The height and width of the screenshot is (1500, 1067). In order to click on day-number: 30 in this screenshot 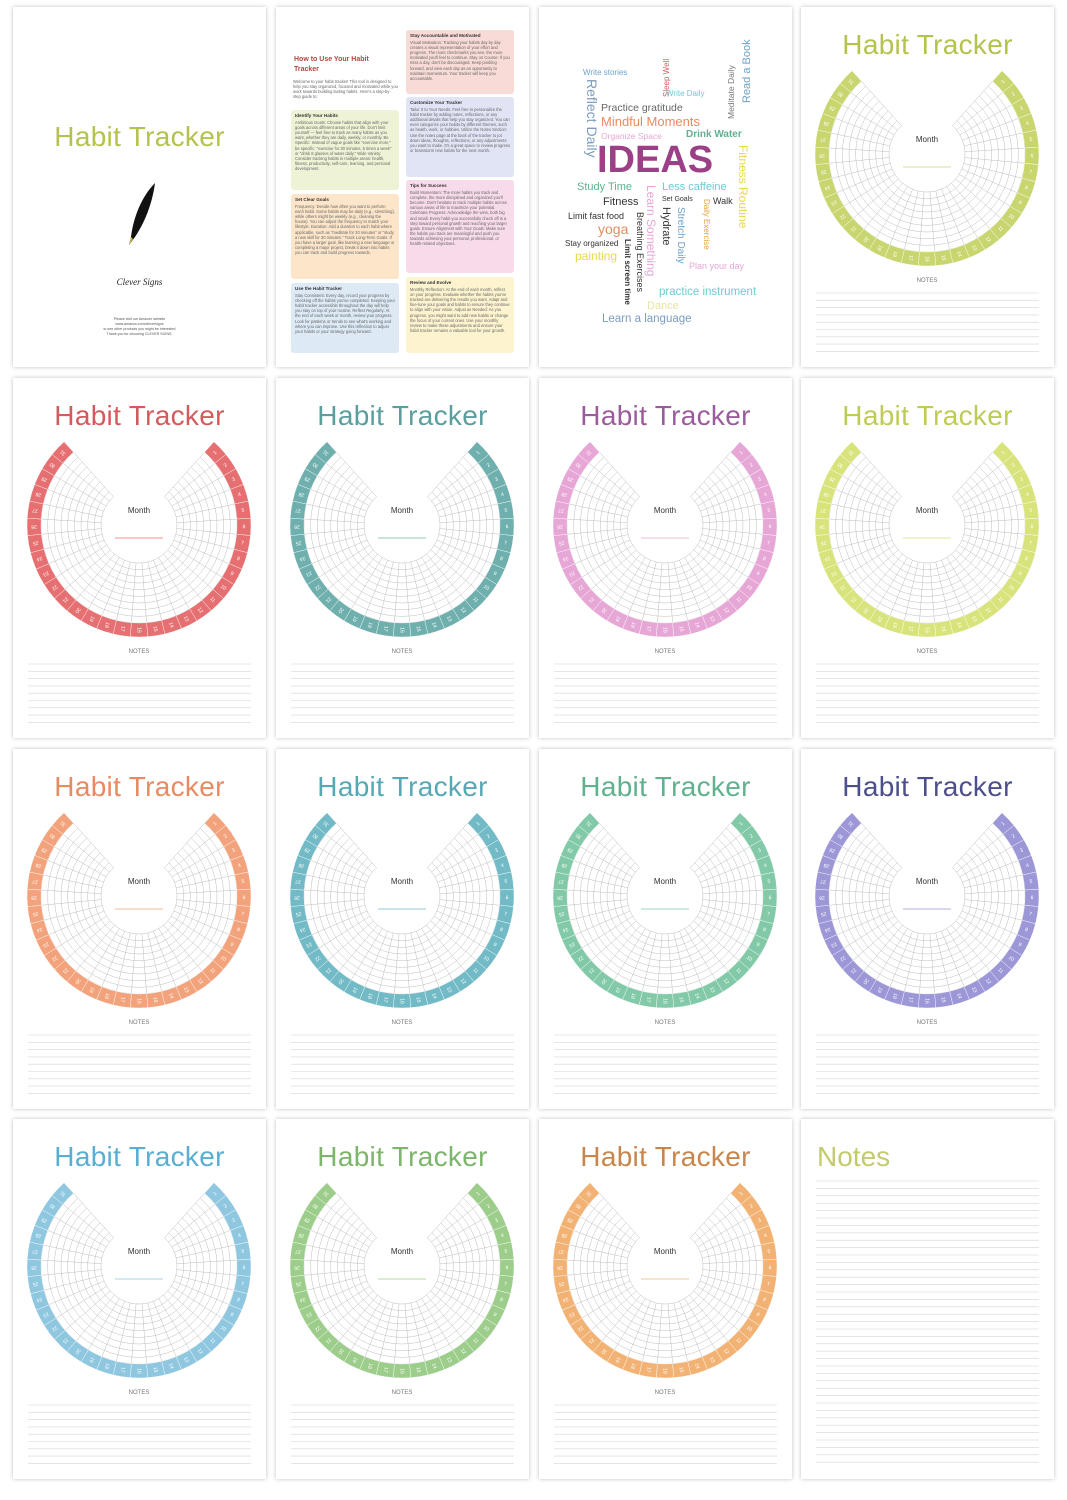, I will do `click(841, 836)`.